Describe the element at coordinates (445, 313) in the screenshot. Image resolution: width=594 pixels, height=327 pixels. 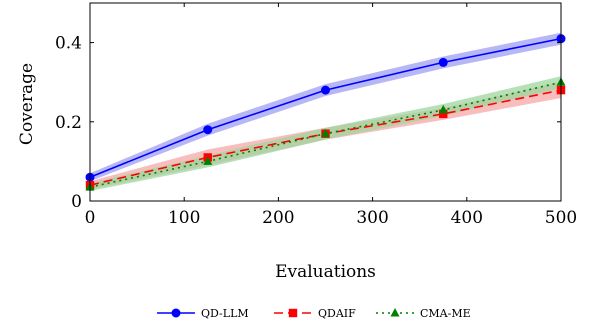
I see `legend-label-cma-me: CMA-ME` at that location.